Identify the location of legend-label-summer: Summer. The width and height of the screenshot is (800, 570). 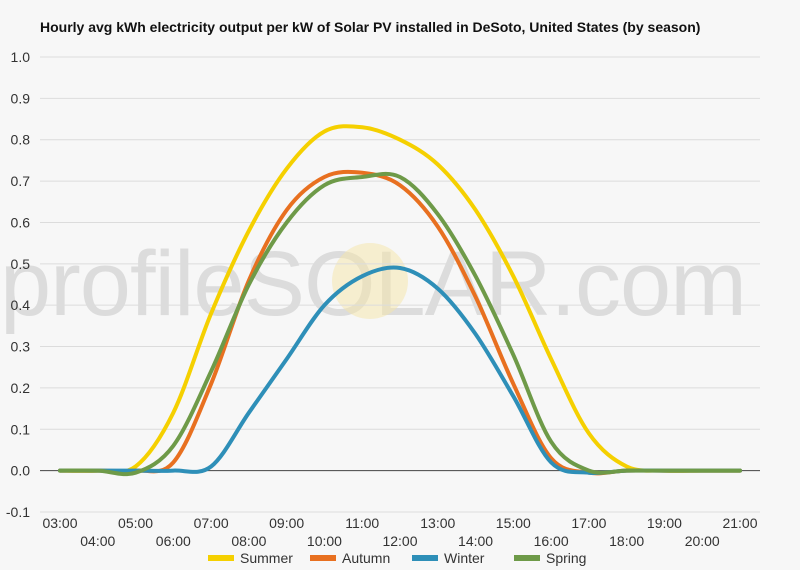
(266, 558).